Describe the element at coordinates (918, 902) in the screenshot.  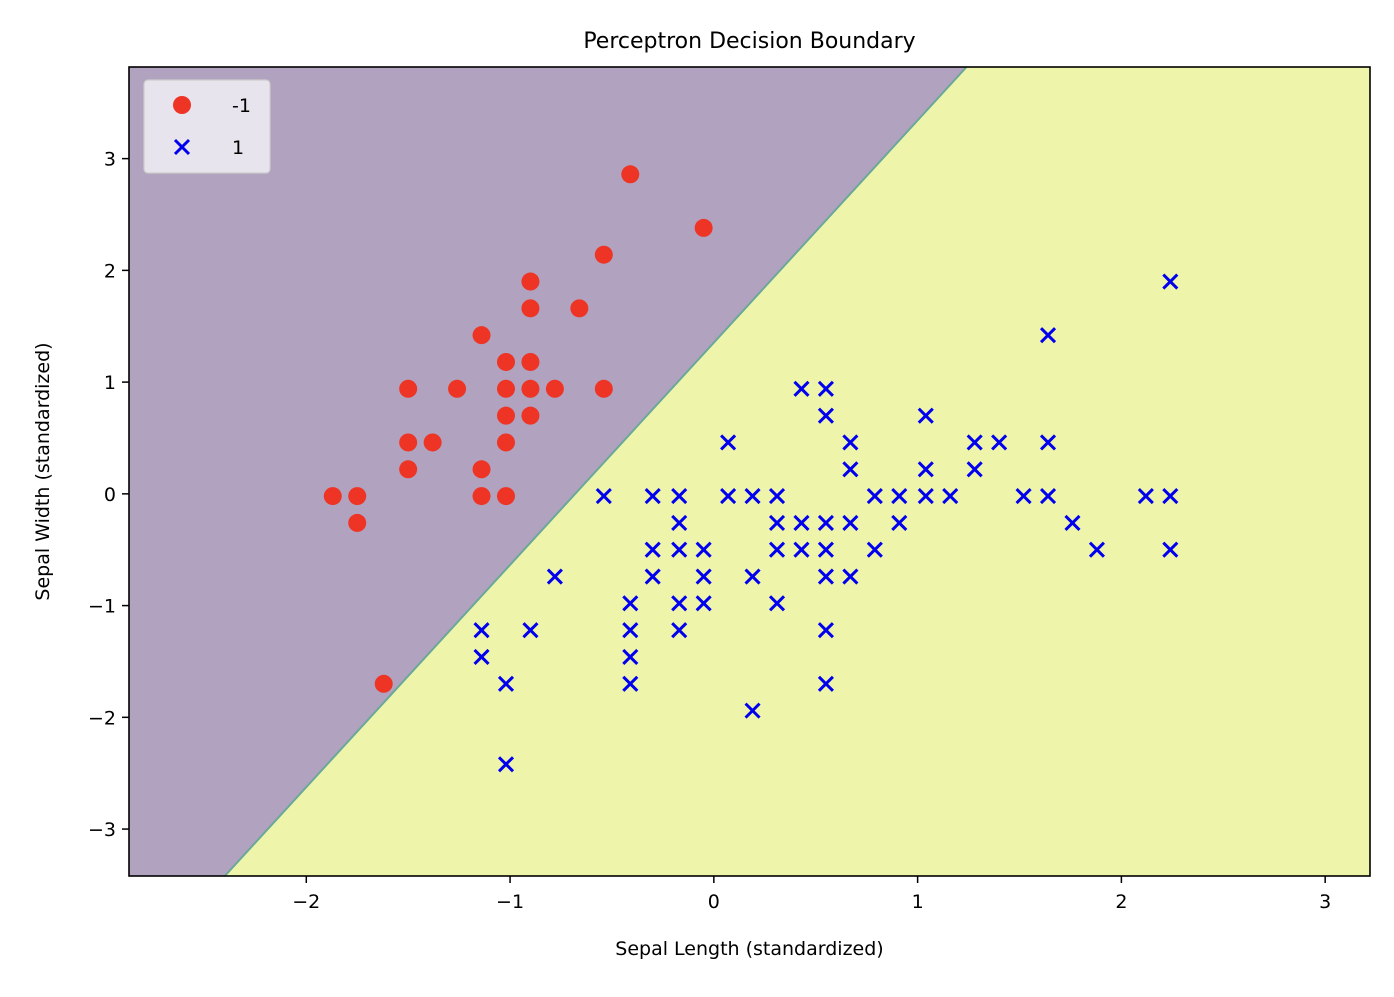
I see `x-tick-label: 1` at that location.